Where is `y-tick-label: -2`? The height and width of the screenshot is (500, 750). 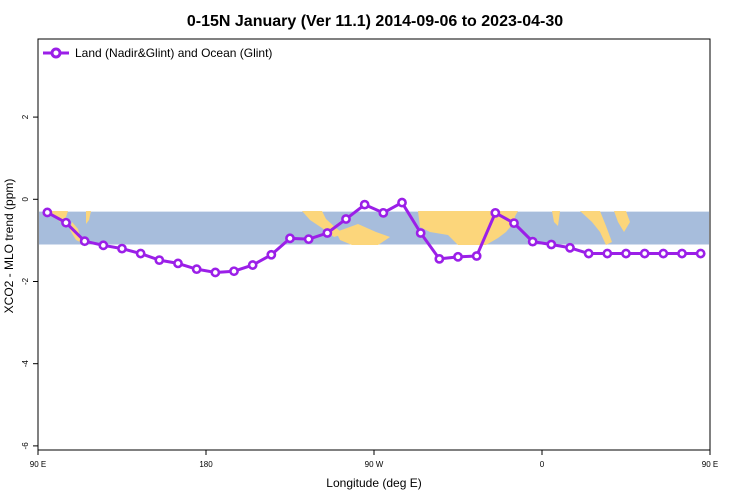 y-tick-label: -2 is located at coordinates (25, 281).